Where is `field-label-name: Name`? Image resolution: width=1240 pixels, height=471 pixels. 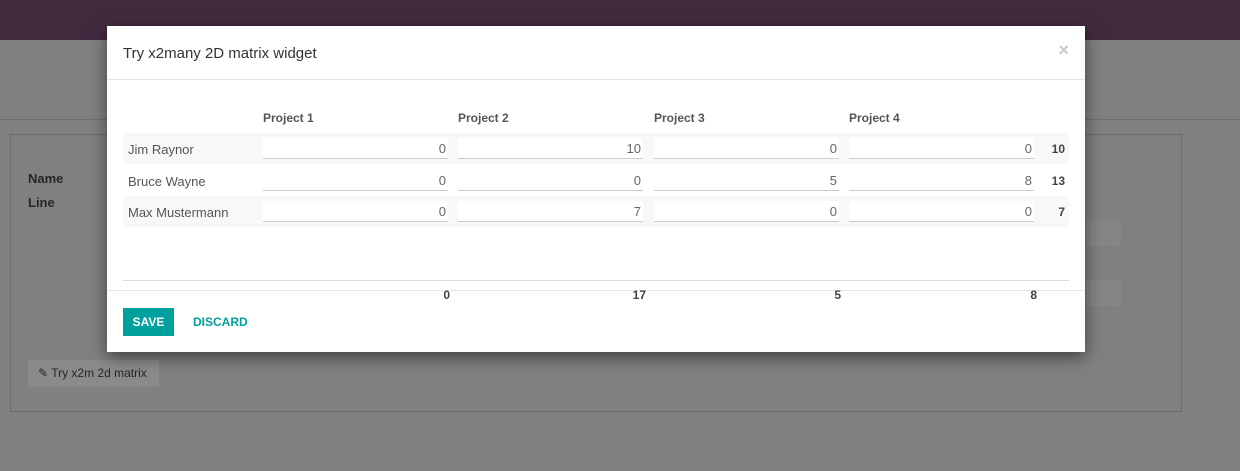 field-label-name: Name is located at coordinates (46, 178).